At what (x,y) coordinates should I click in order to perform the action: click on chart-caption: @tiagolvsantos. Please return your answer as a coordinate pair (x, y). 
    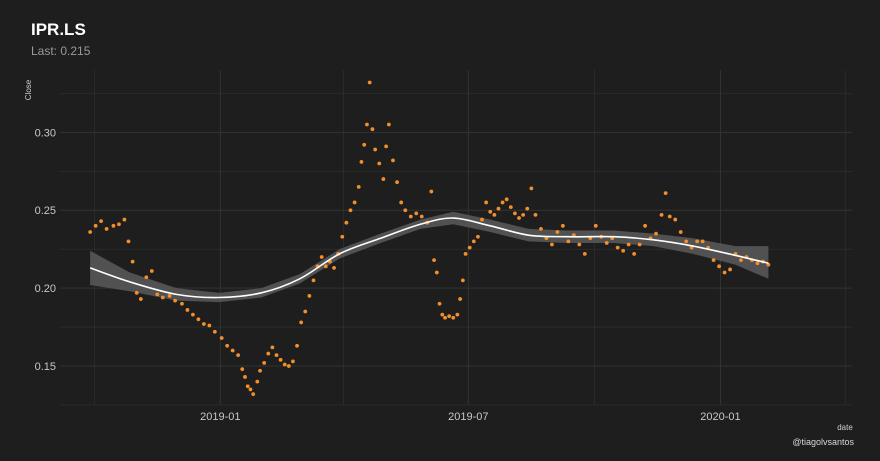
    Looking at the image, I should click on (823, 442).